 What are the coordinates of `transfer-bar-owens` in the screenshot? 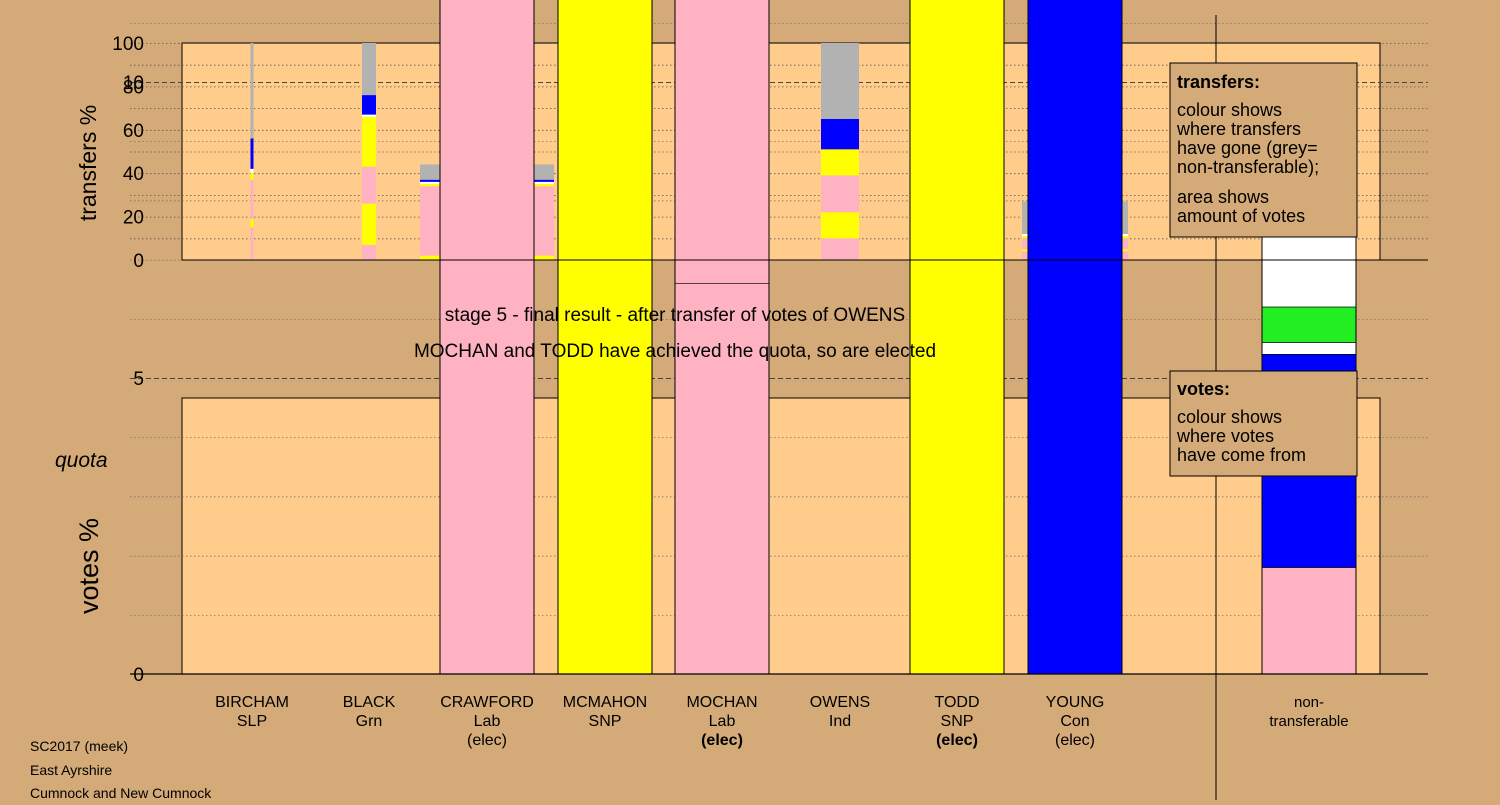 It's located at (840, 151).